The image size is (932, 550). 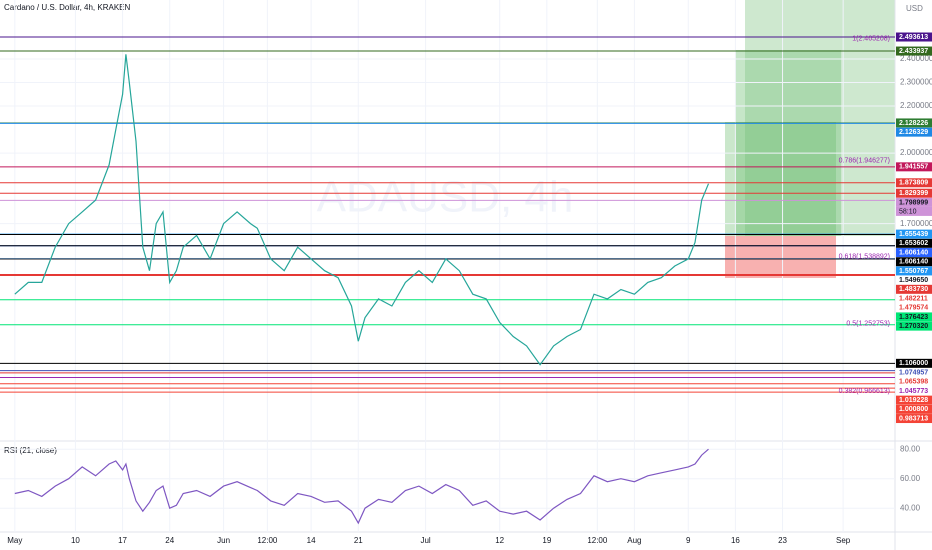 I want to click on price-label: 1.270320, so click(x=913, y=326).